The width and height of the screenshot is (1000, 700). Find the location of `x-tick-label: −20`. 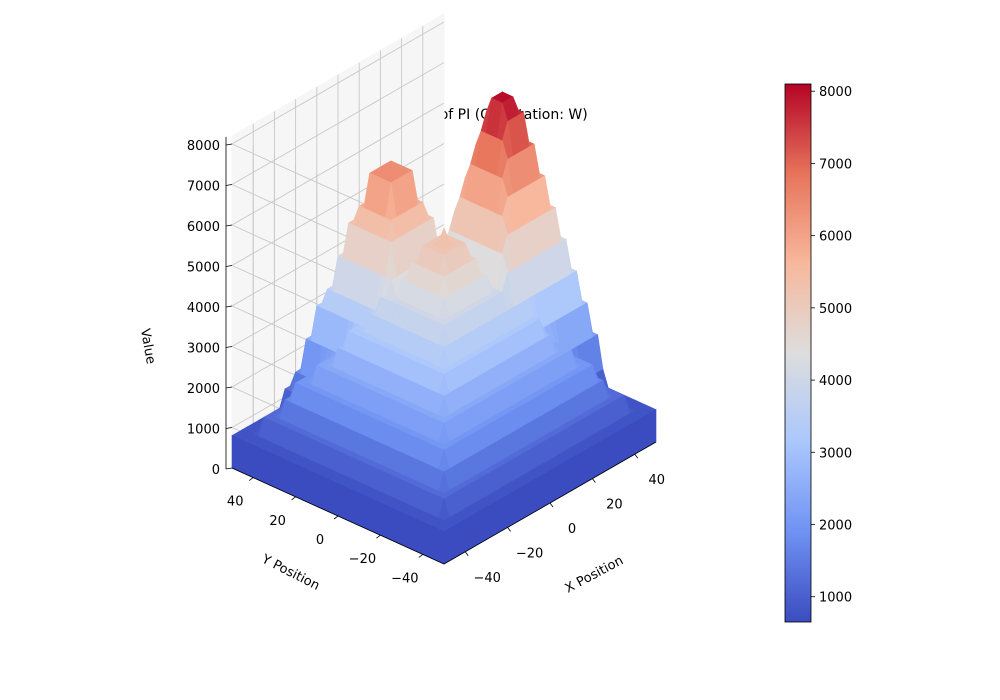

x-tick-label: −20 is located at coordinates (529, 553).